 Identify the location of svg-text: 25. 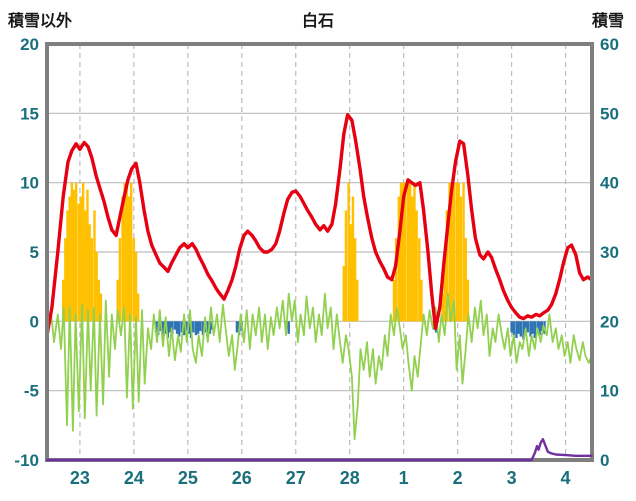
(188, 478).